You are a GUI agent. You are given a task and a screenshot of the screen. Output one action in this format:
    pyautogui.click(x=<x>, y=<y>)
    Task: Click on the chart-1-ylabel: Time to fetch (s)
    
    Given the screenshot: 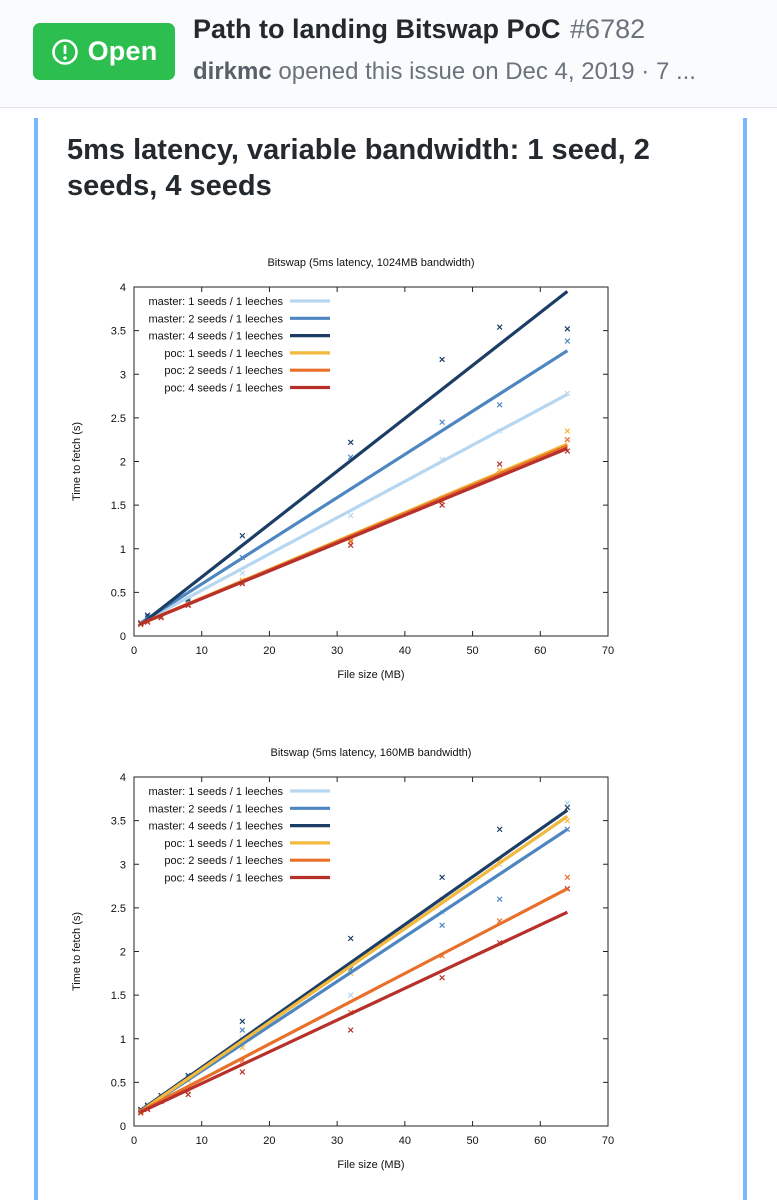 What is the action you would take?
    pyautogui.click(x=77, y=461)
    